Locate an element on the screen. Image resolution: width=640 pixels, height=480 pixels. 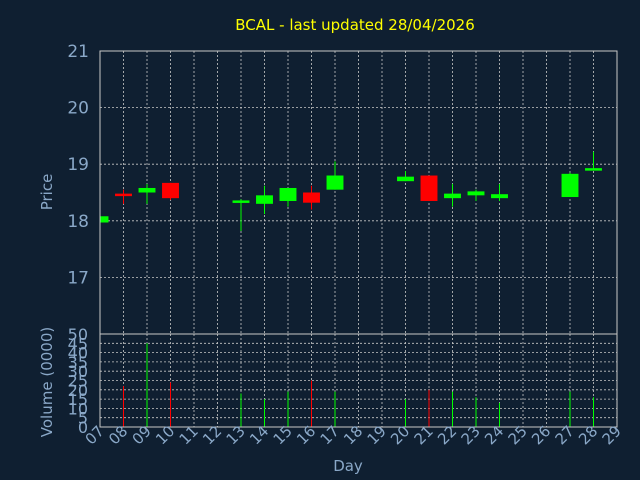
x-tick-label: 23 is located at coordinates (471, 435).